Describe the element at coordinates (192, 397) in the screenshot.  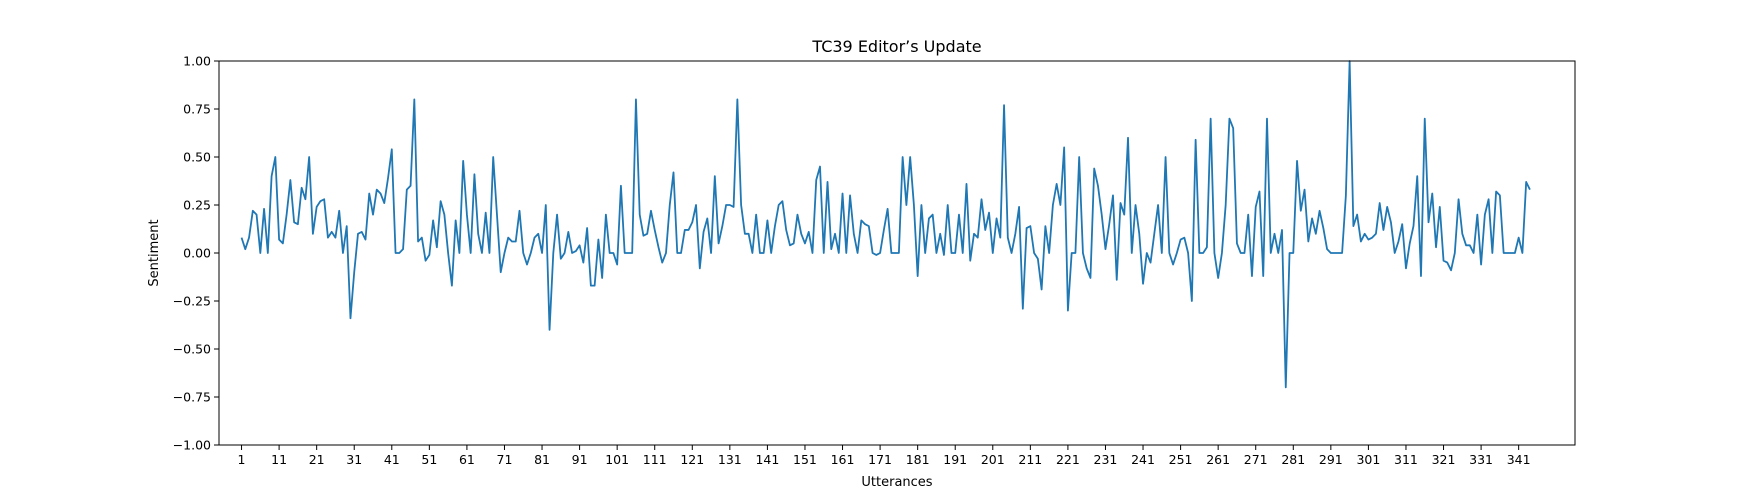
I see `y-tick-label: −0.75` at that location.